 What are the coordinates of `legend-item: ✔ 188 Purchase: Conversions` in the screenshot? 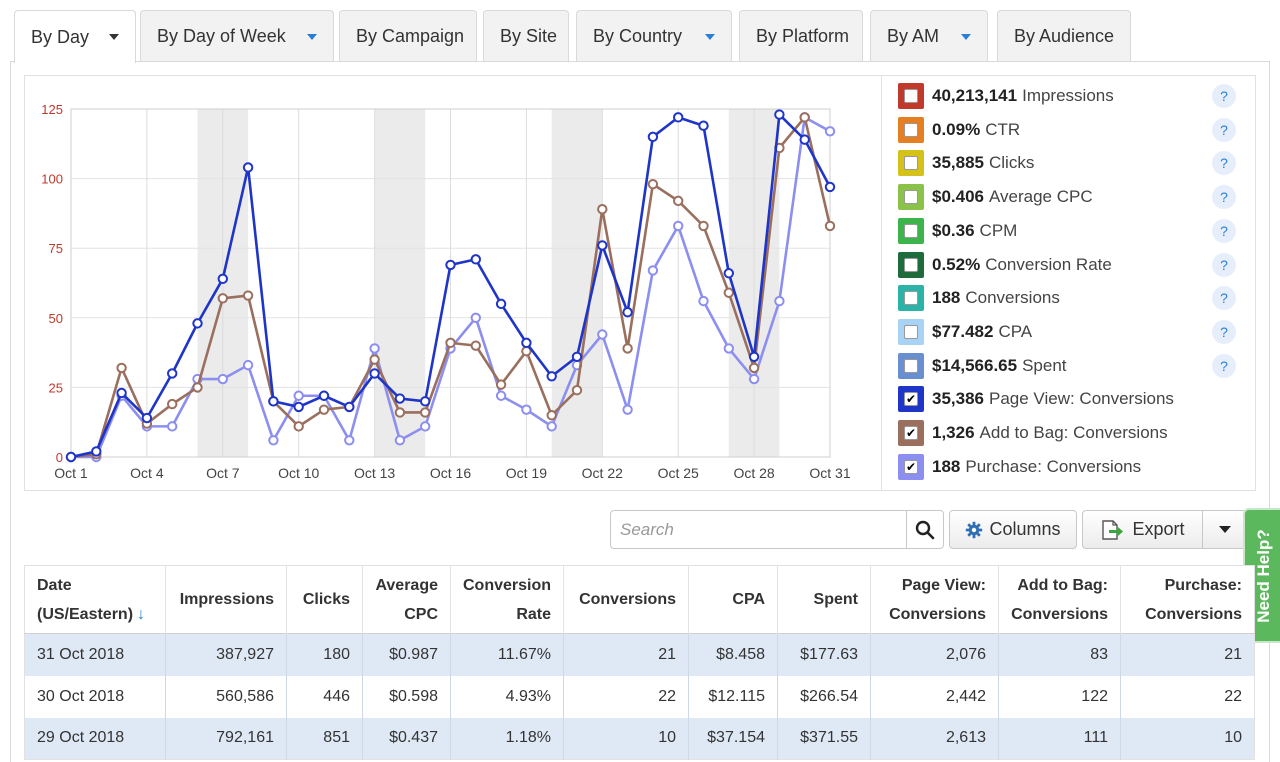 It's located at (1019, 466).